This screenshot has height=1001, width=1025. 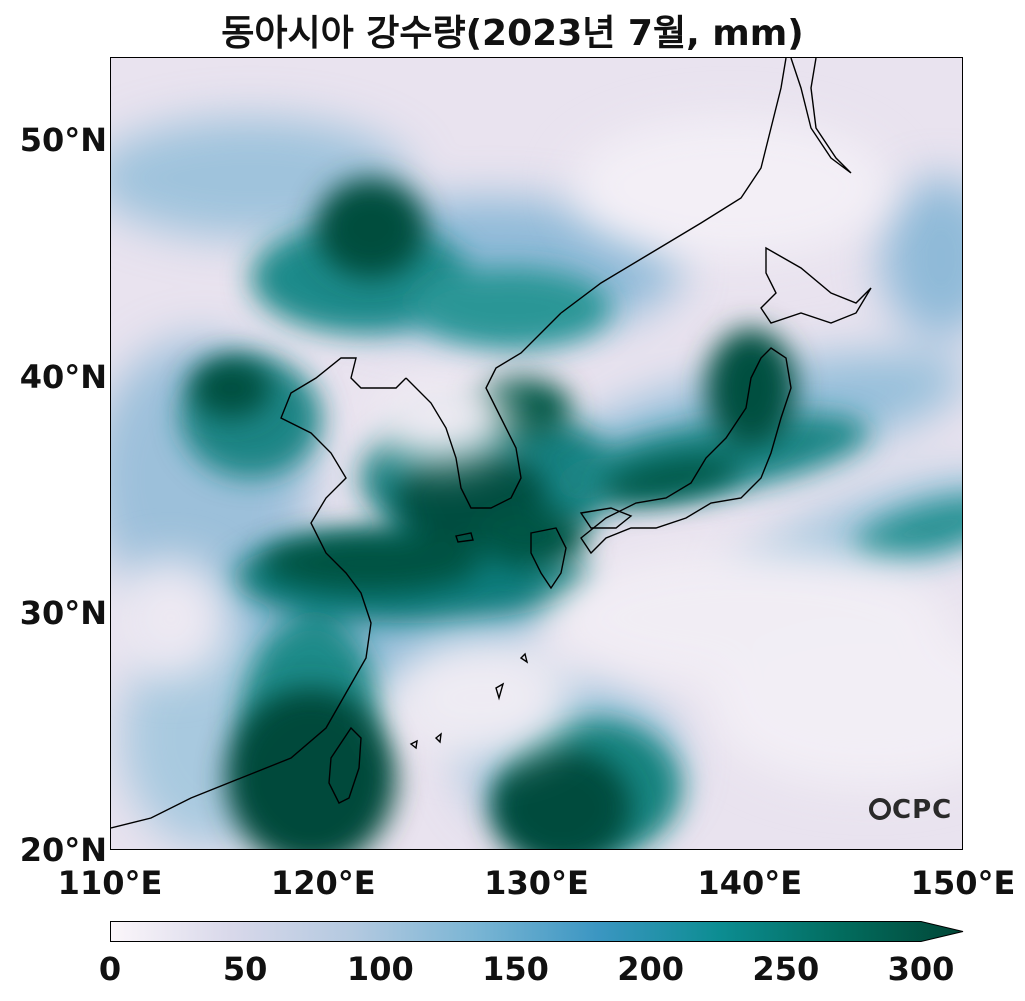 What do you see at coordinates (816, 285) in the screenshot?
I see `hokkaido-coastline` at bounding box center [816, 285].